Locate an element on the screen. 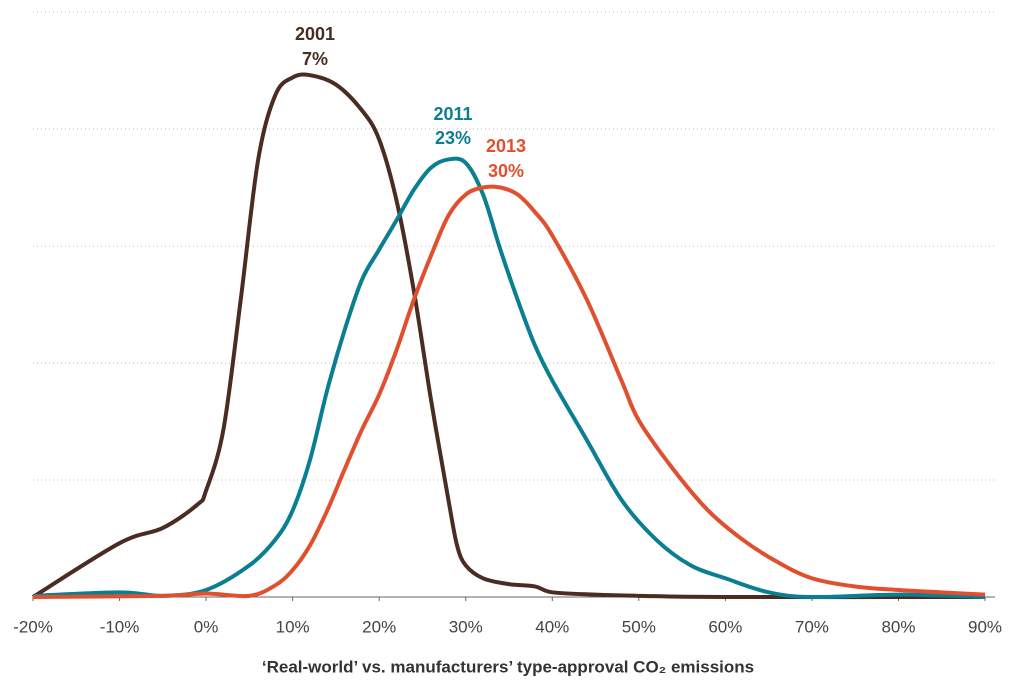 The image size is (1012, 692). x-tick-label: 90% is located at coordinates (985, 626).